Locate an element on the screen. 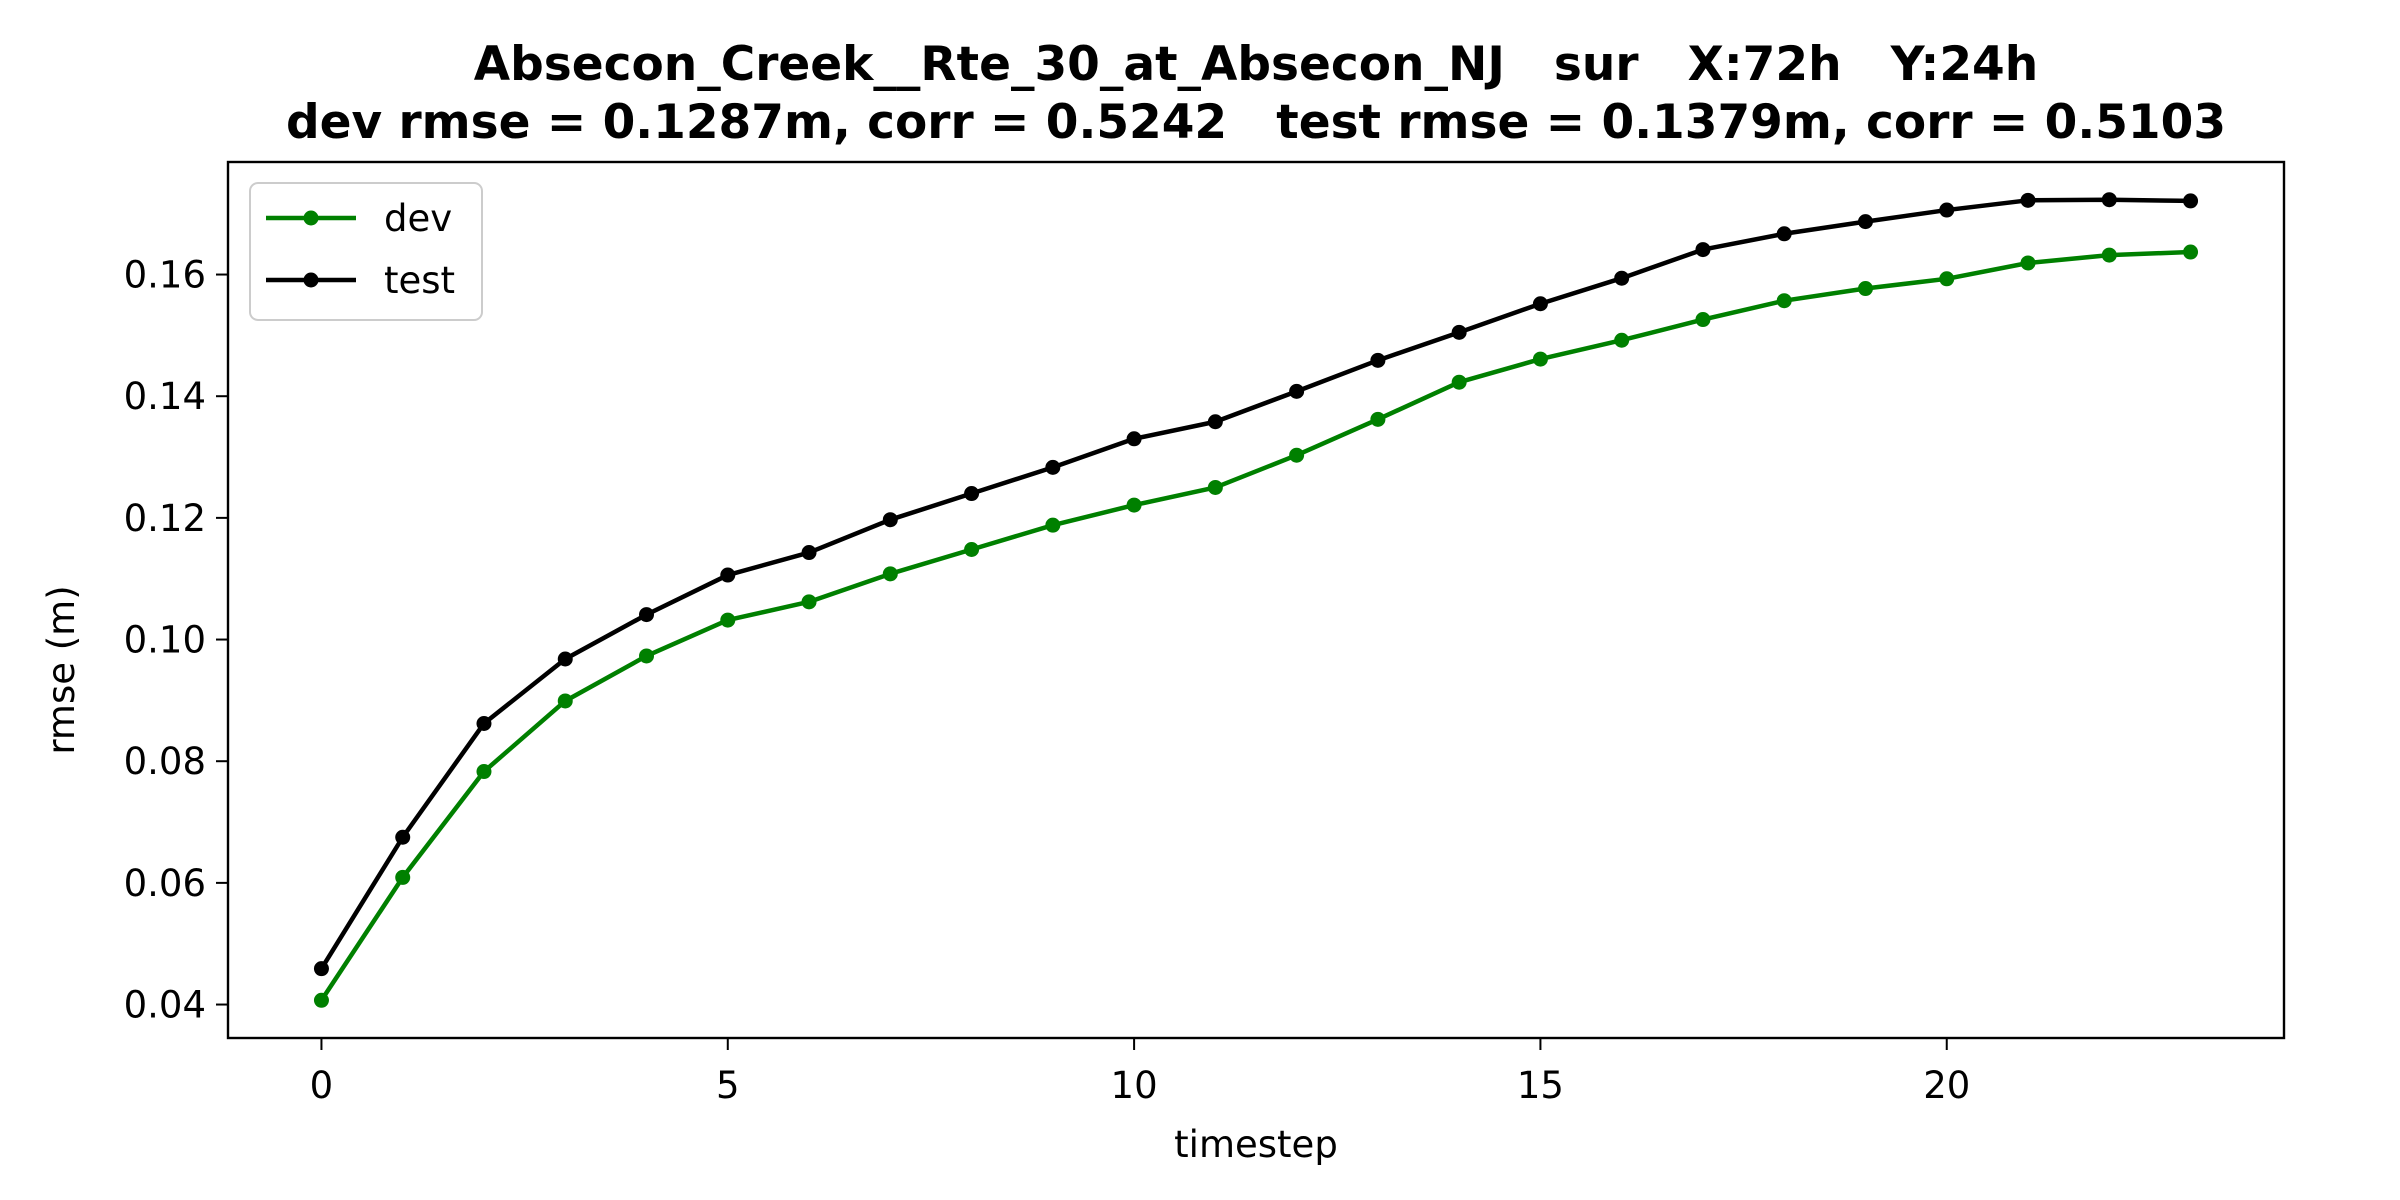  y-tick-label: 0.04 is located at coordinates (165, 1005).